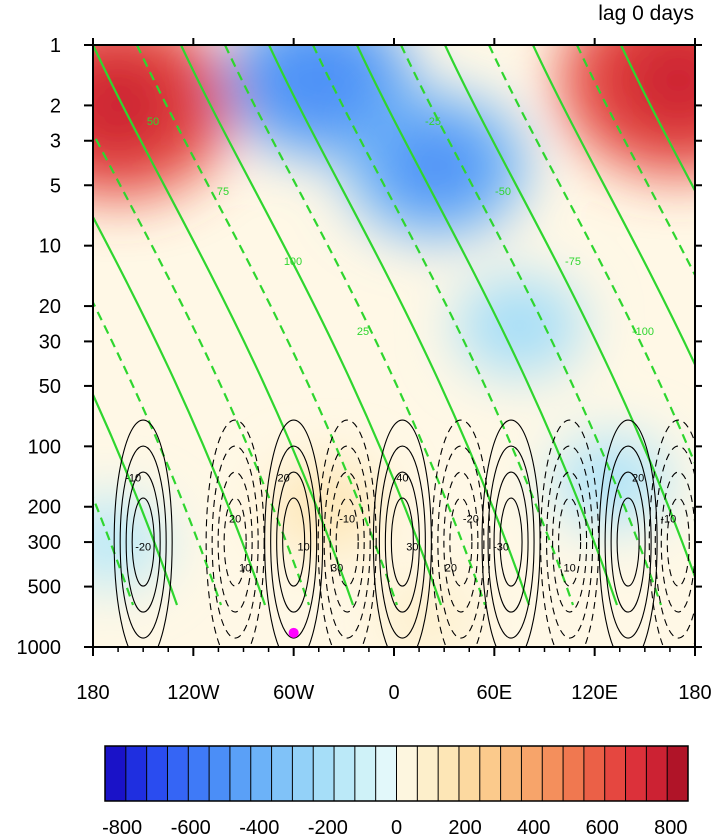 The width and height of the screenshot is (714, 838). I want to click on x-tick-label: 120W, so click(193, 693).